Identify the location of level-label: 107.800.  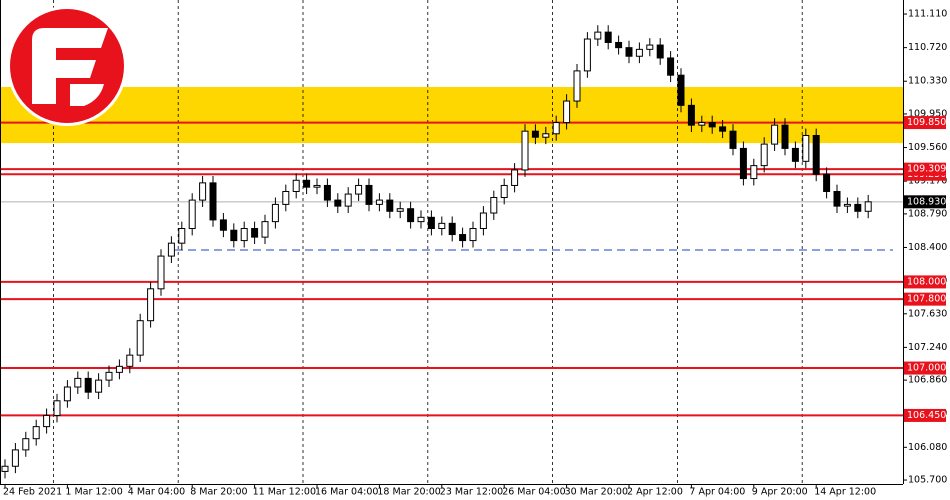
(926, 299).